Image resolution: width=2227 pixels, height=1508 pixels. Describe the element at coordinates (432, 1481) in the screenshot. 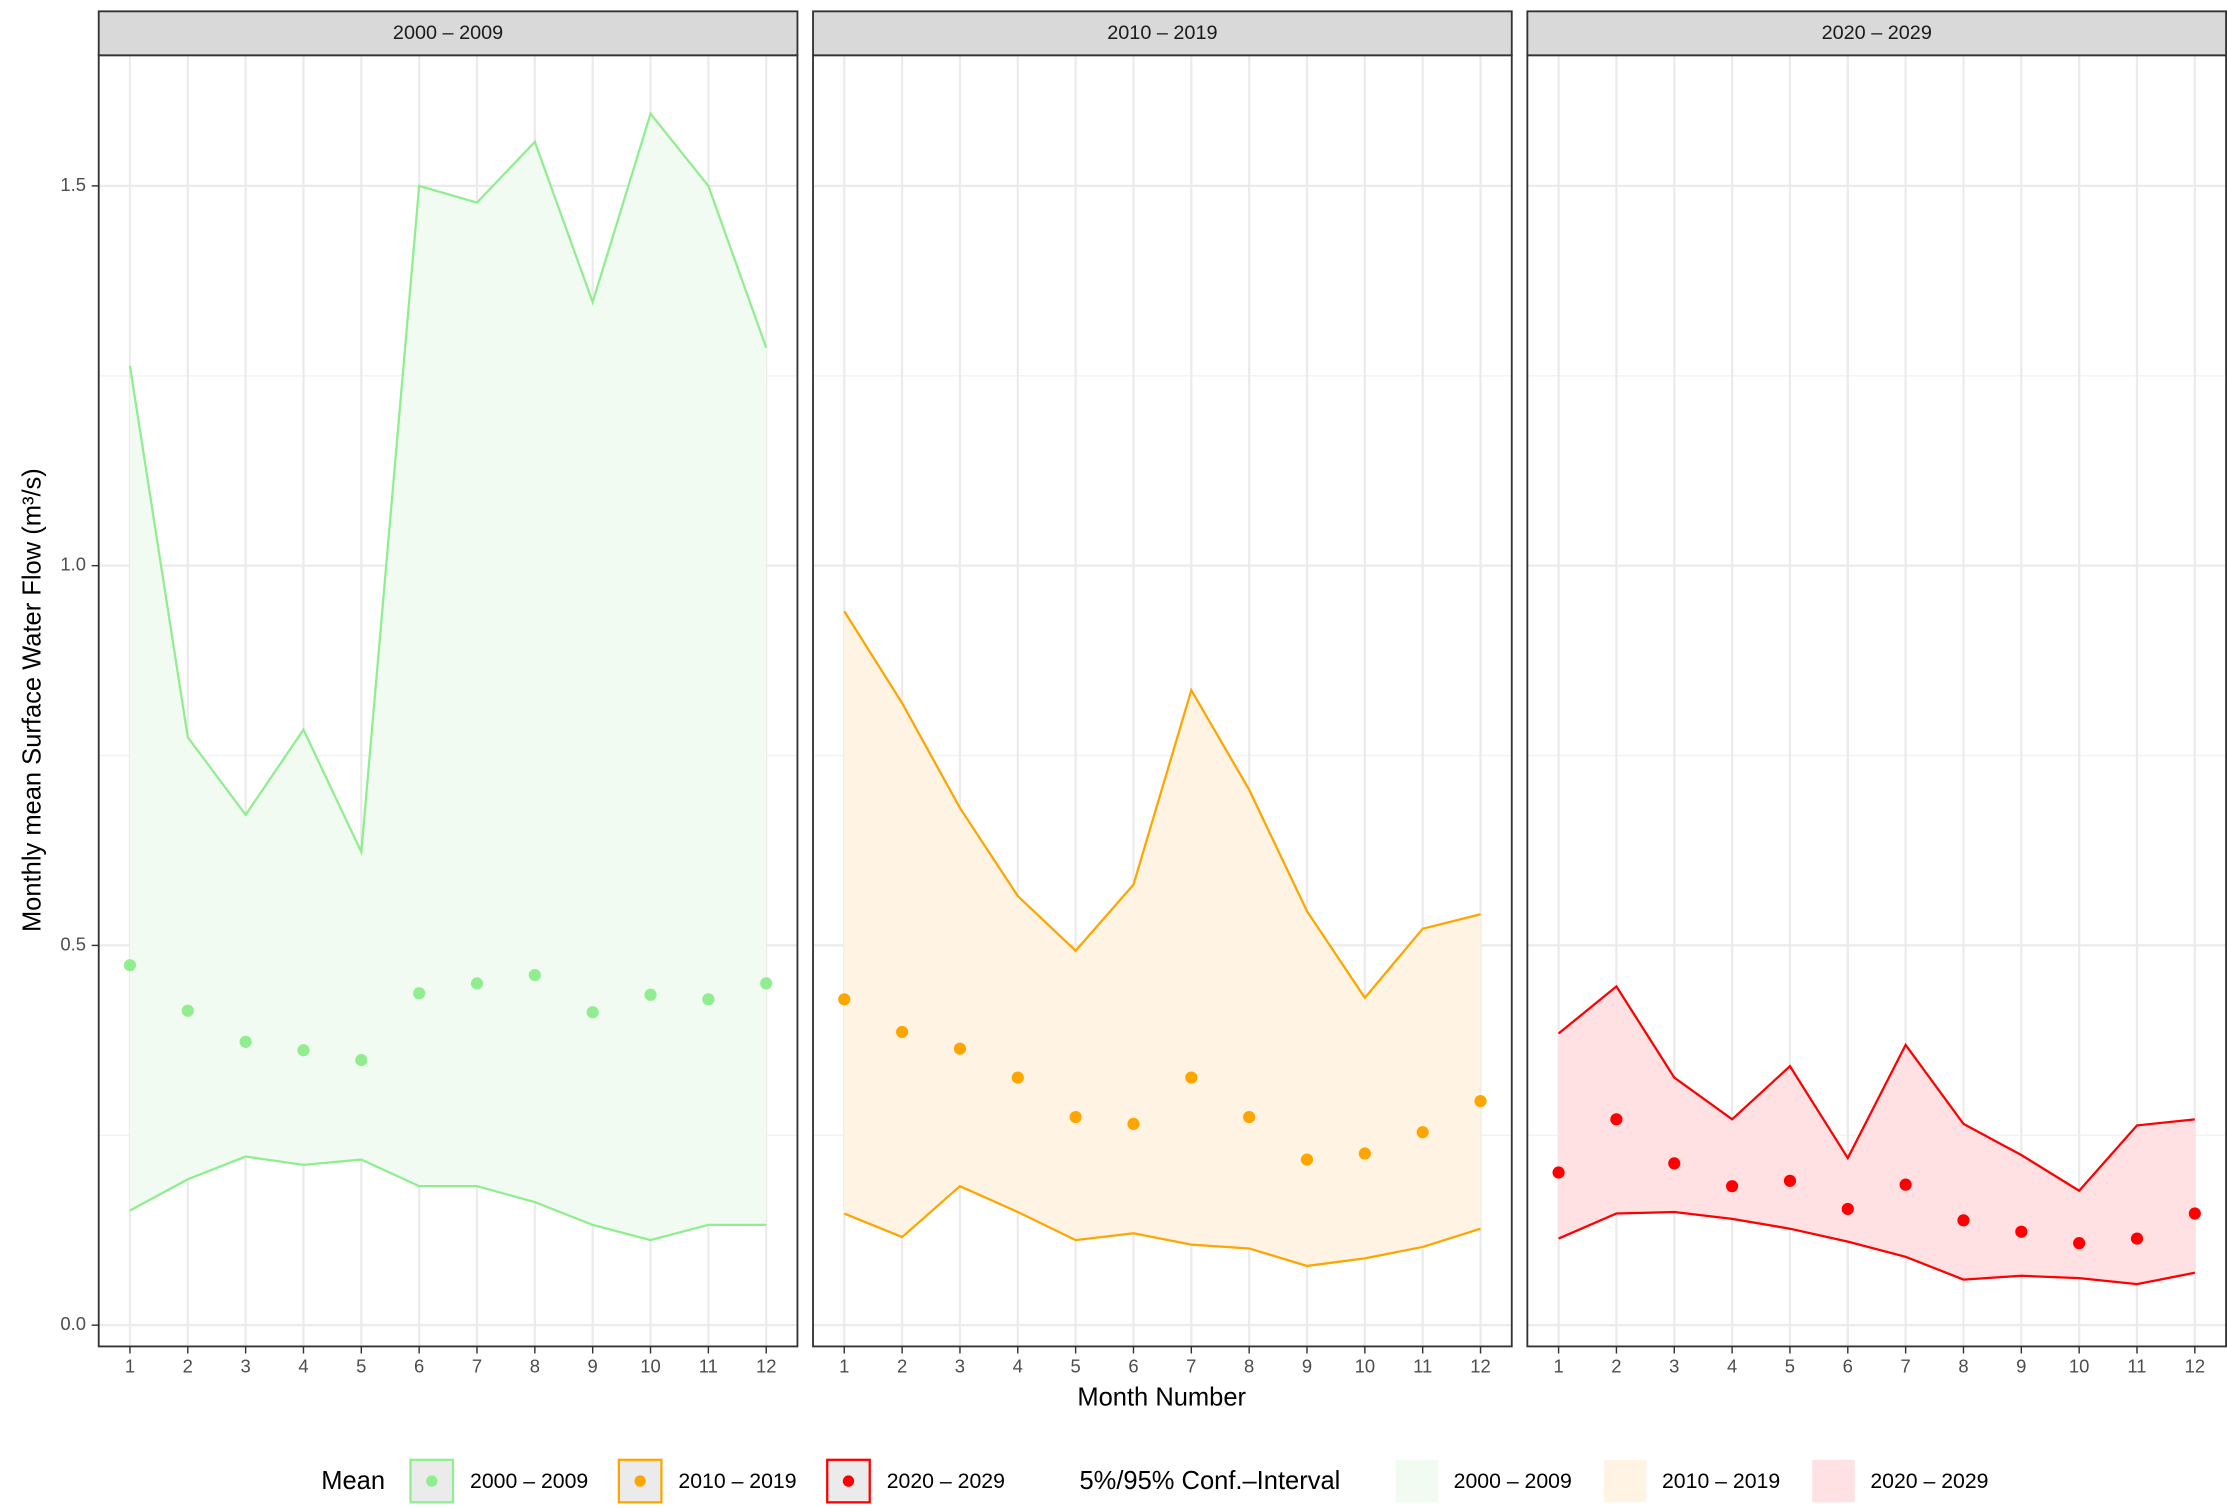

I see `legend-key-point` at that location.